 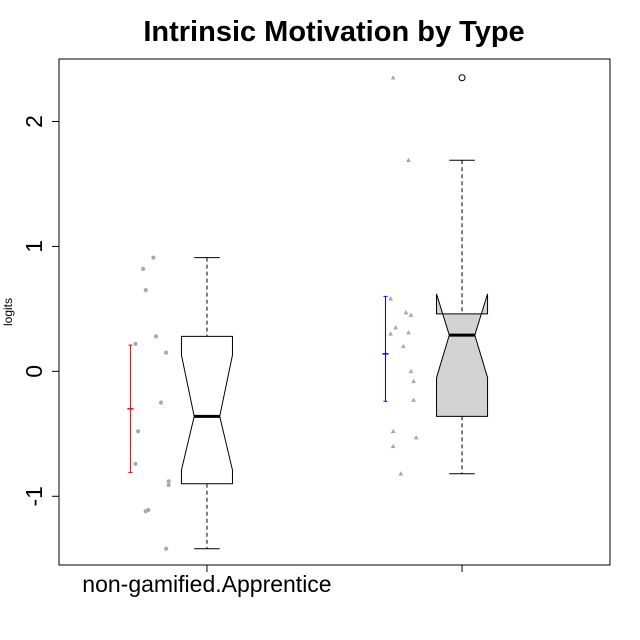 I want to click on y-axis-label: logits, so click(x=8, y=312).